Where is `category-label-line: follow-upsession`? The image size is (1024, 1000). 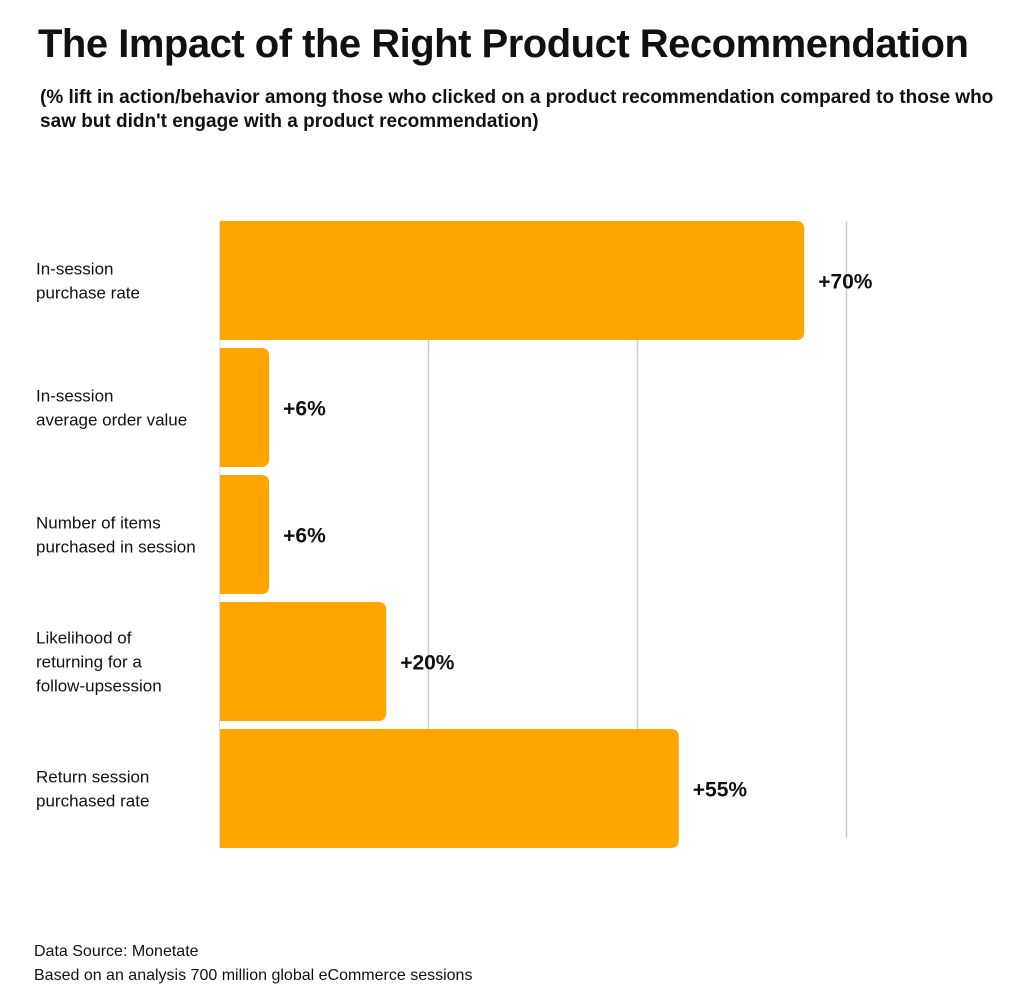
category-label-line: follow-upsession is located at coordinates (99, 686).